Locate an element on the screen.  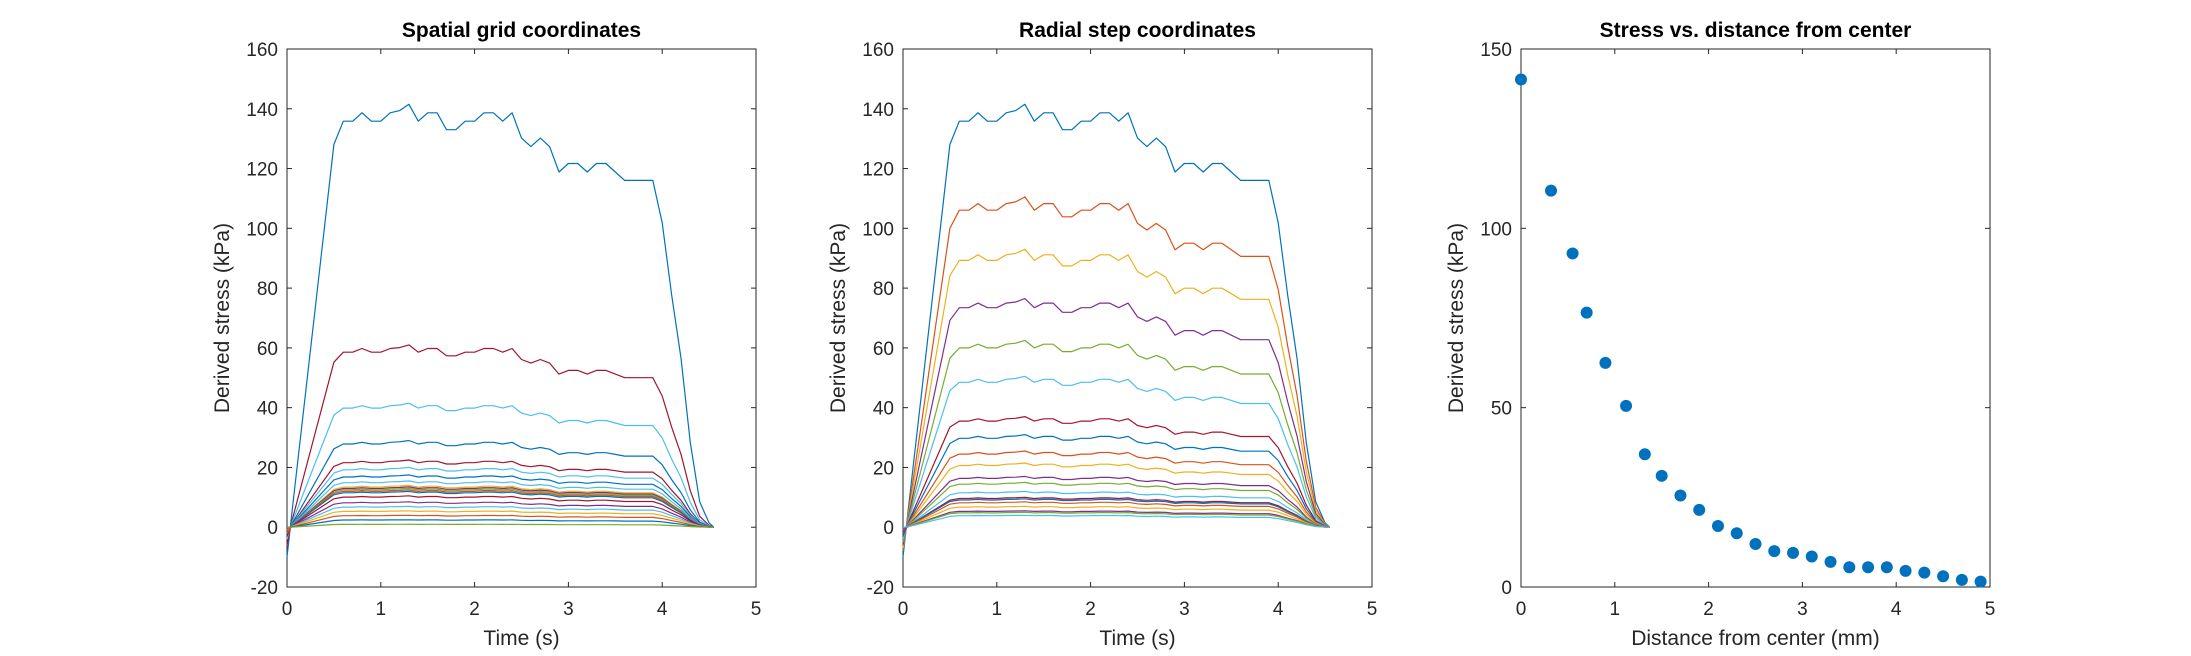
radial-step-title: Radial step coordinates is located at coordinates (1137, 30).